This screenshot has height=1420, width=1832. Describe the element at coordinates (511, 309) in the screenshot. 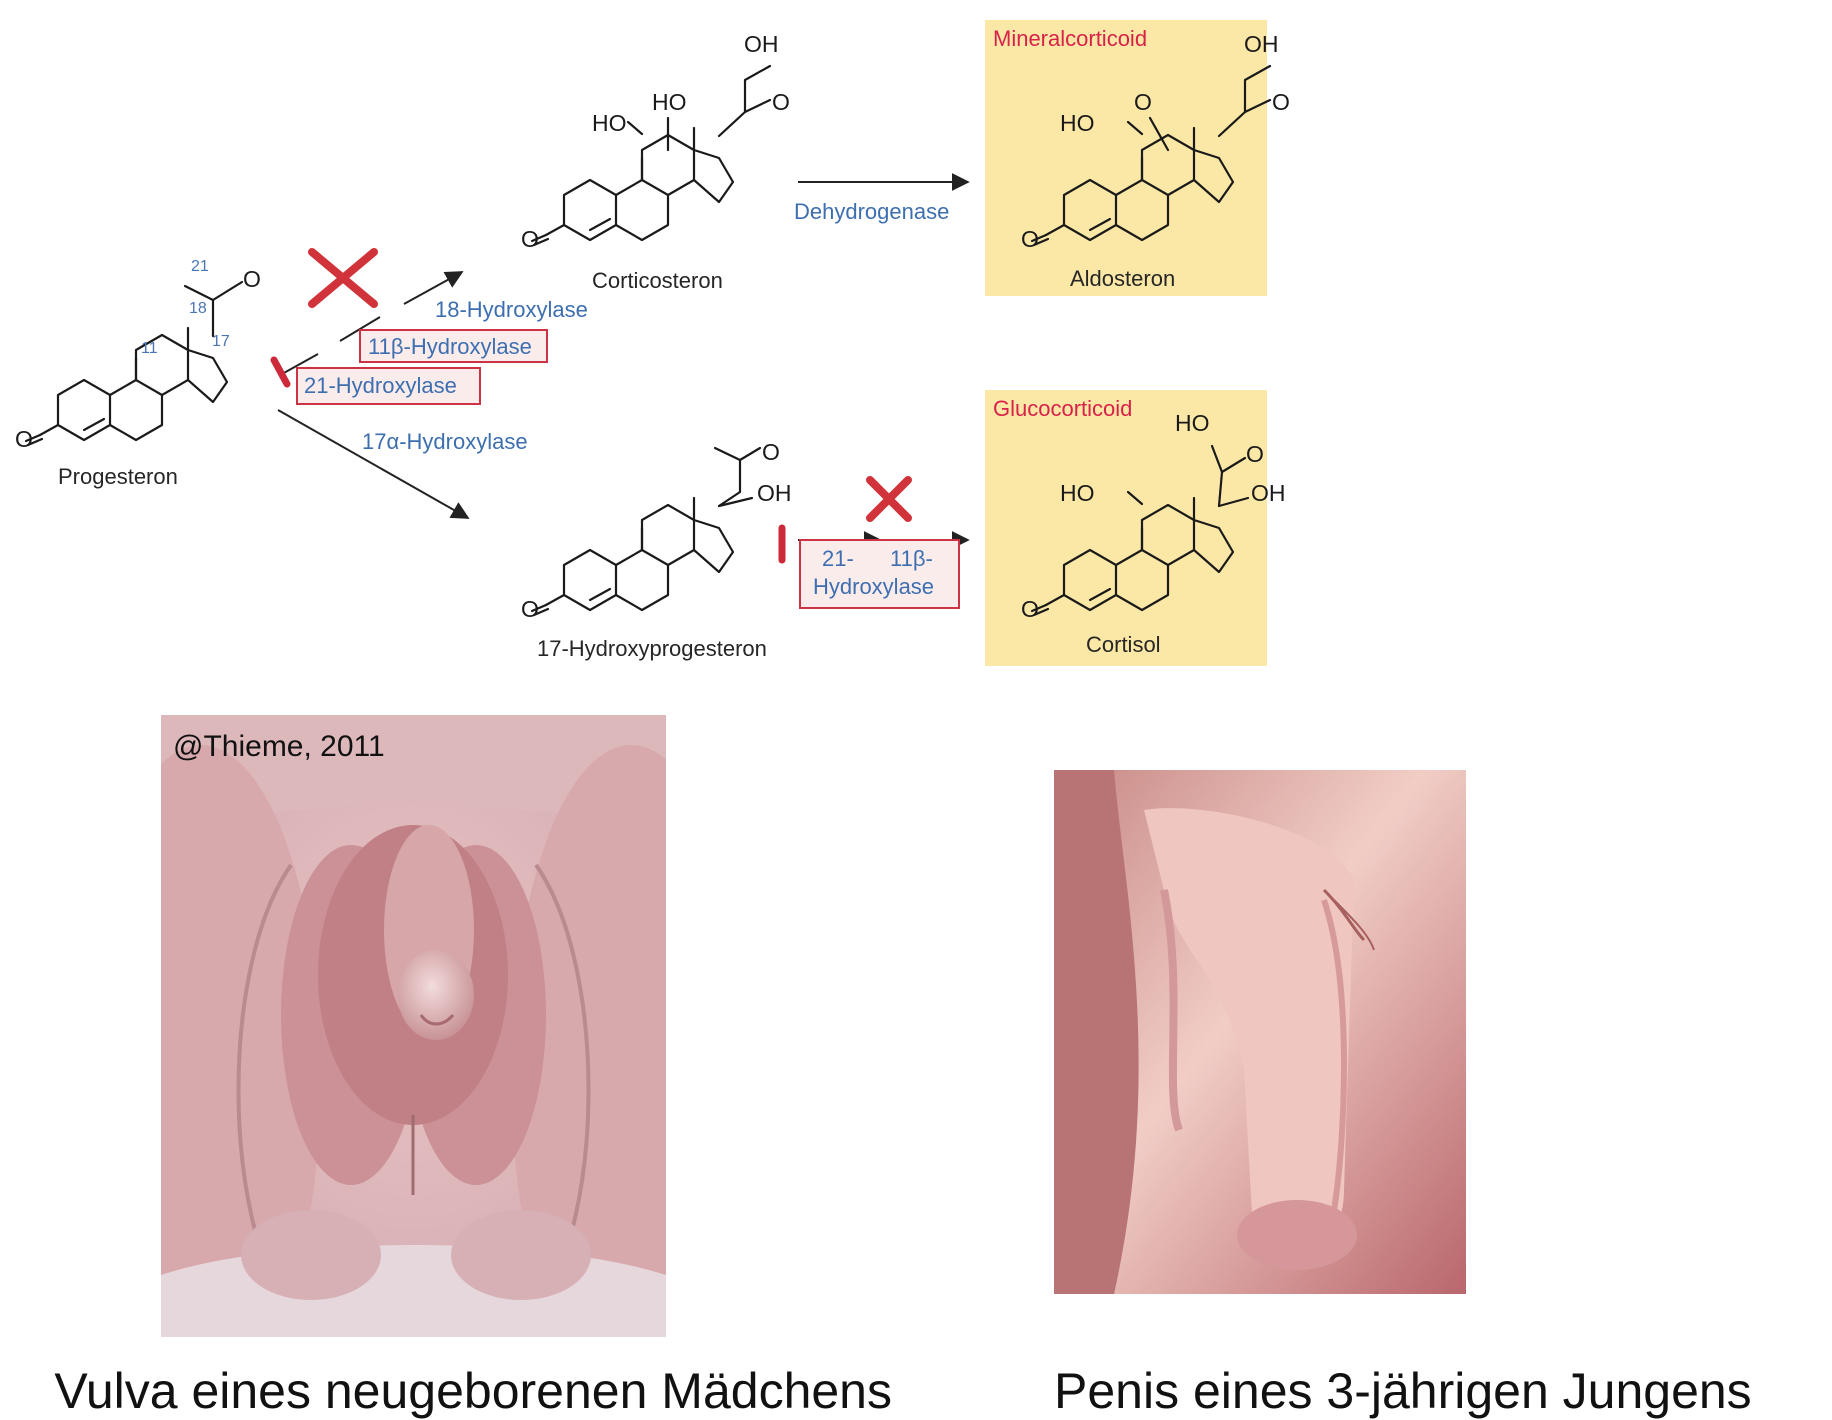

I see `hydroxylase-18-label: 18-Hydroxylase` at that location.